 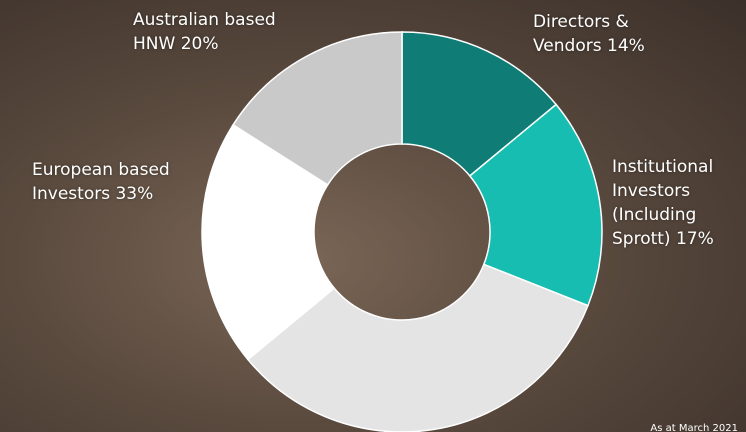 I want to click on value-label: 33%, so click(x=134, y=194).